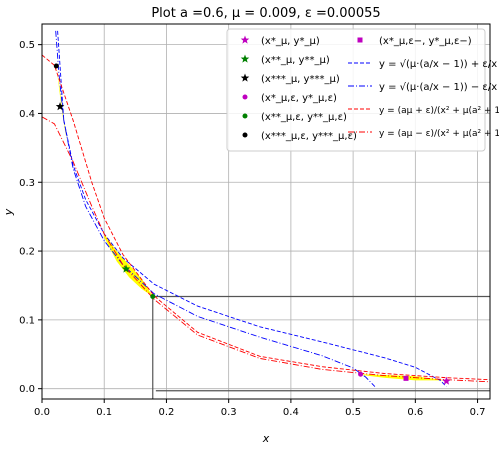 The image size is (499, 454). Describe the element at coordinates (304, 117) in the screenshot. I see `legend-label-xmueps2: (x**_μ,ε, y**_μ,ε)` at that location.